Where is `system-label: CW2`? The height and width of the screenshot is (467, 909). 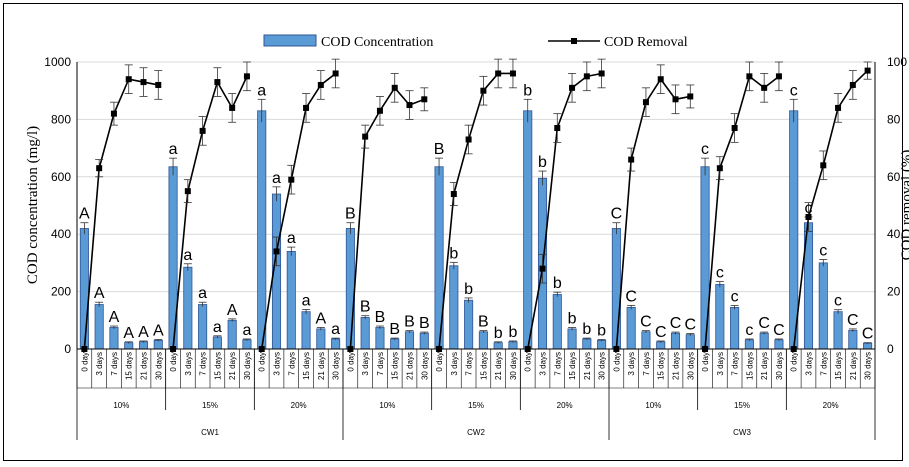 system-label: CW2 is located at coordinates (476, 432).